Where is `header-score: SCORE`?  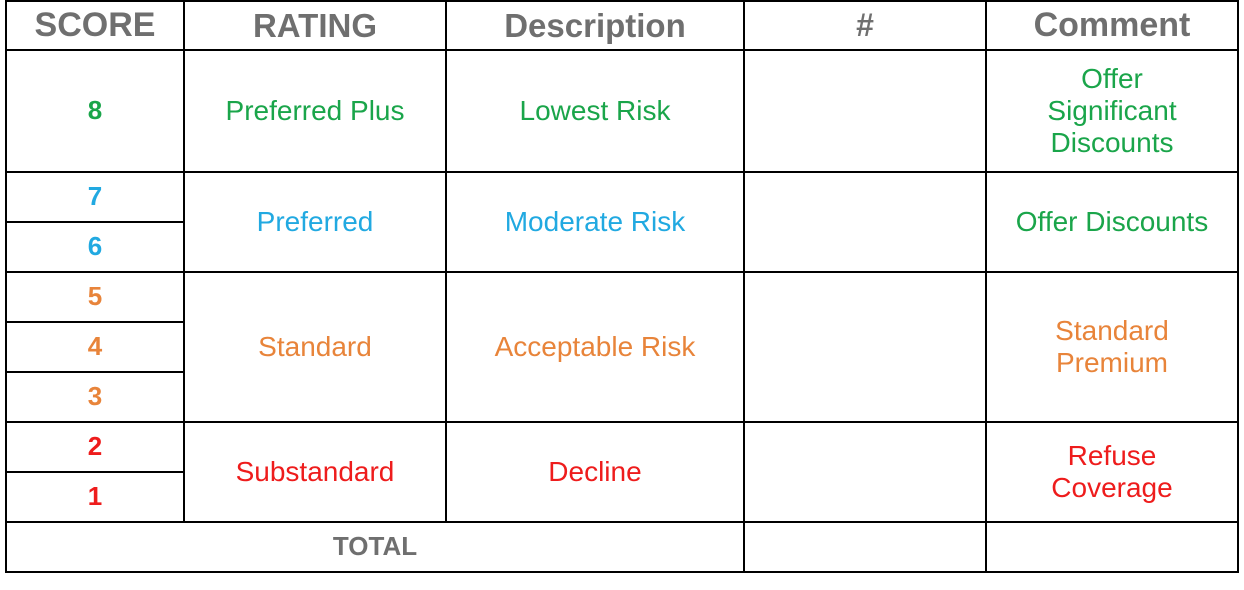 header-score: SCORE is located at coordinates (95, 25).